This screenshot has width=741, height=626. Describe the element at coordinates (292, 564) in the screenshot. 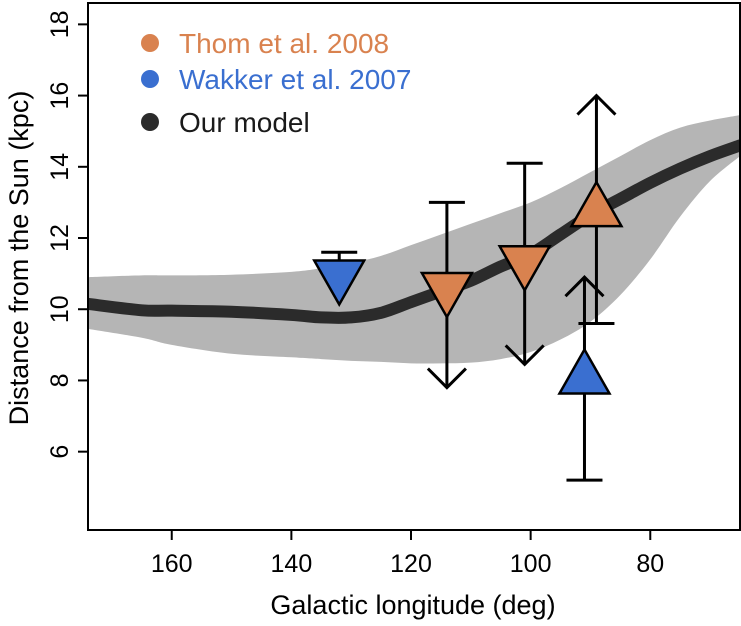

I see `x-tick-label: 140` at that location.